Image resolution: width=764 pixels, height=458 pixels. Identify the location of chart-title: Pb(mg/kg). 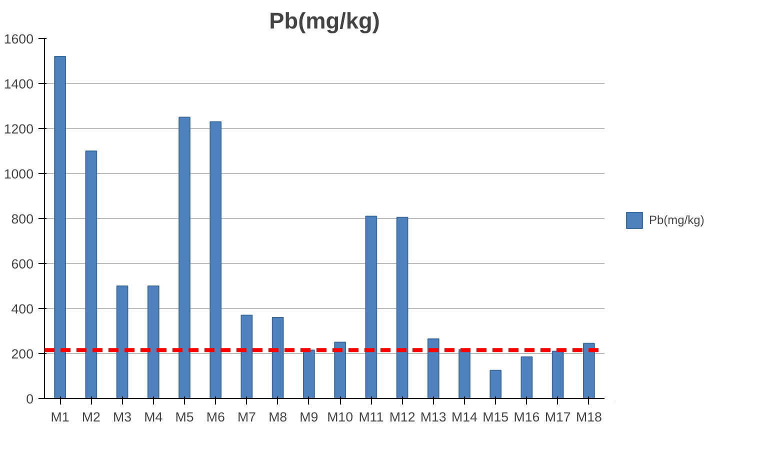
(324, 21).